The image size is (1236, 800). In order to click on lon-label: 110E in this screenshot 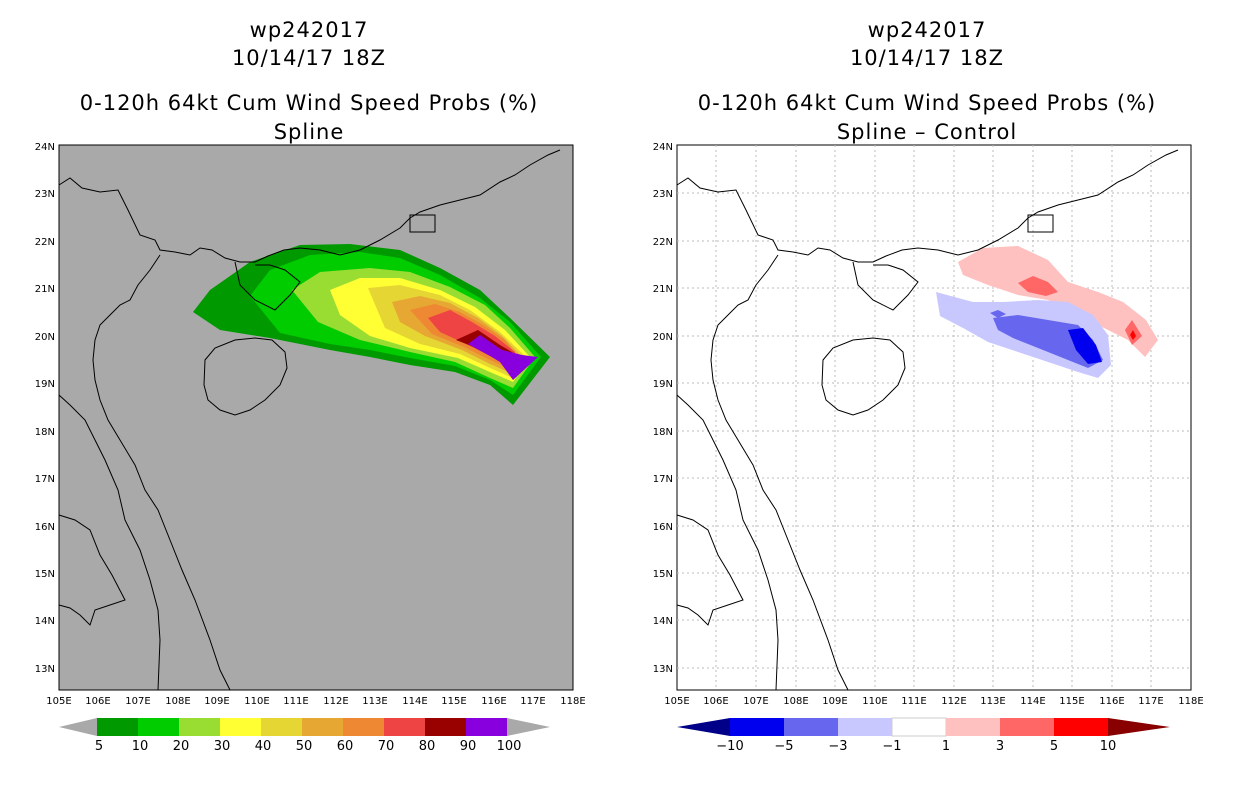, I will do `click(256, 701)`.